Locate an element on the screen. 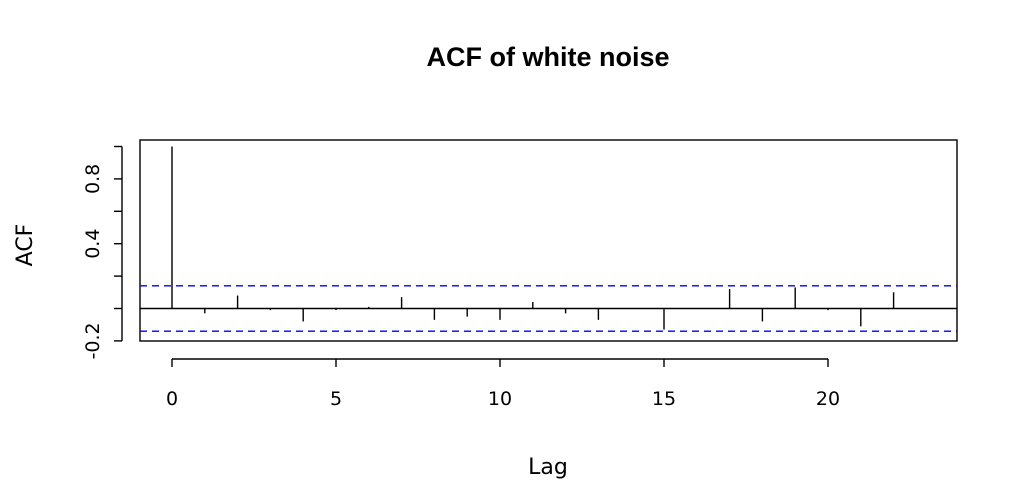 This screenshot has height=498, width=1024. x-axis: 0 5 10 15 20 is located at coordinates (503, 384).